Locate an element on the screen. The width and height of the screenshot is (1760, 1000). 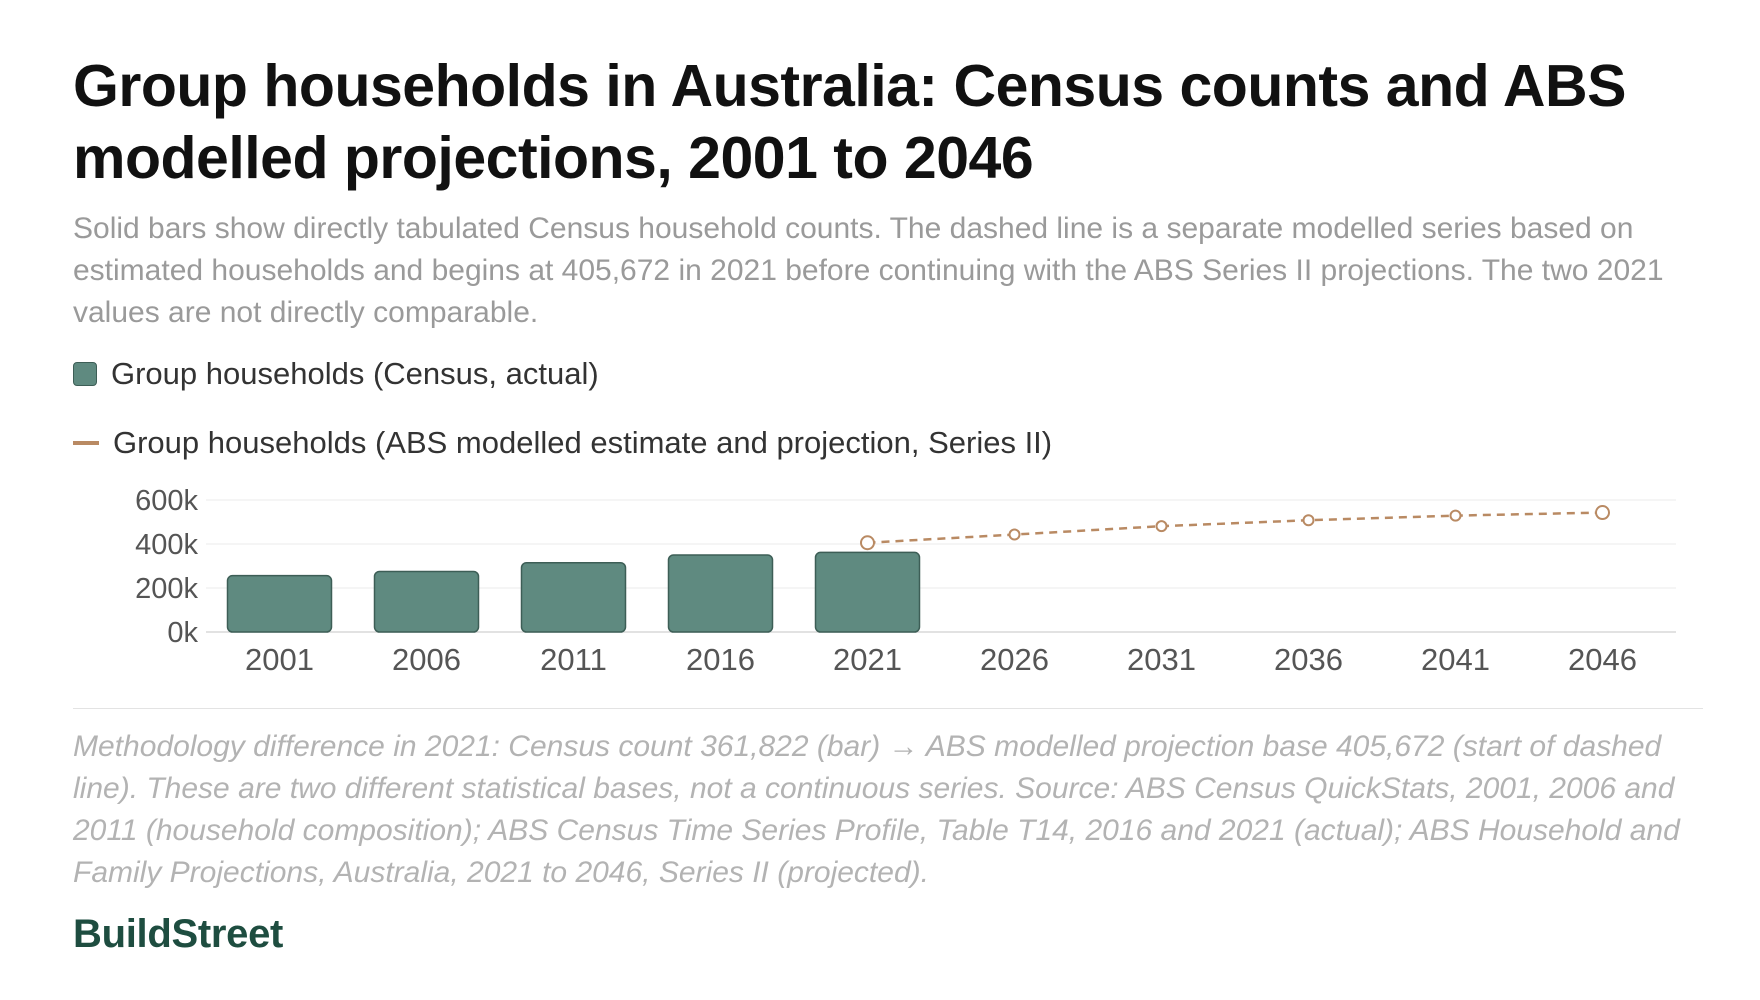
y-axis-label: Group households is located at coordinates (95, 582).